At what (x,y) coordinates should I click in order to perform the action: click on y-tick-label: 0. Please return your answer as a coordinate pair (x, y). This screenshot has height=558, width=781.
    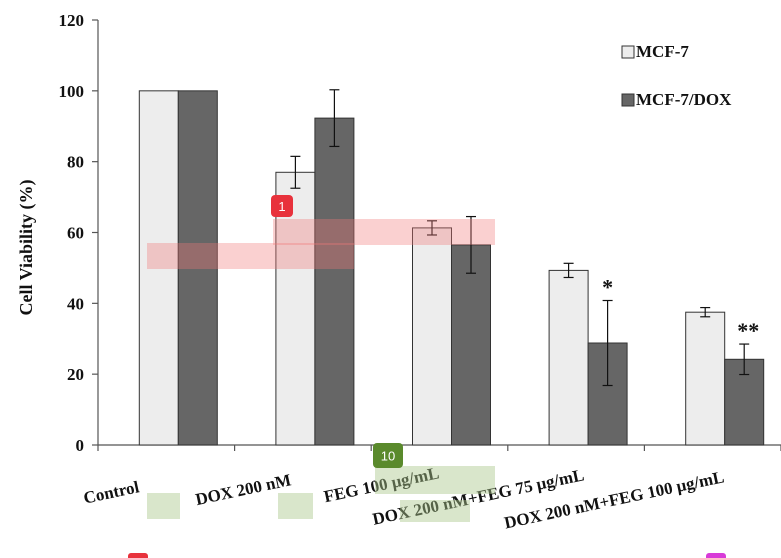
    Looking at the image, I should click on (80, 445).